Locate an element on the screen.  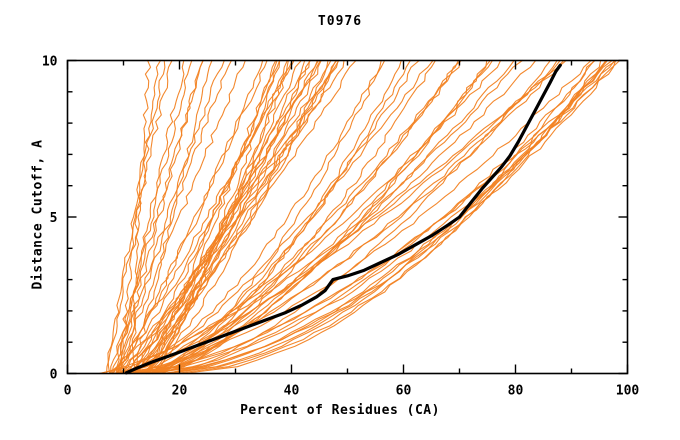
x-tick-label: 40 is located at coordinates (292, 391).